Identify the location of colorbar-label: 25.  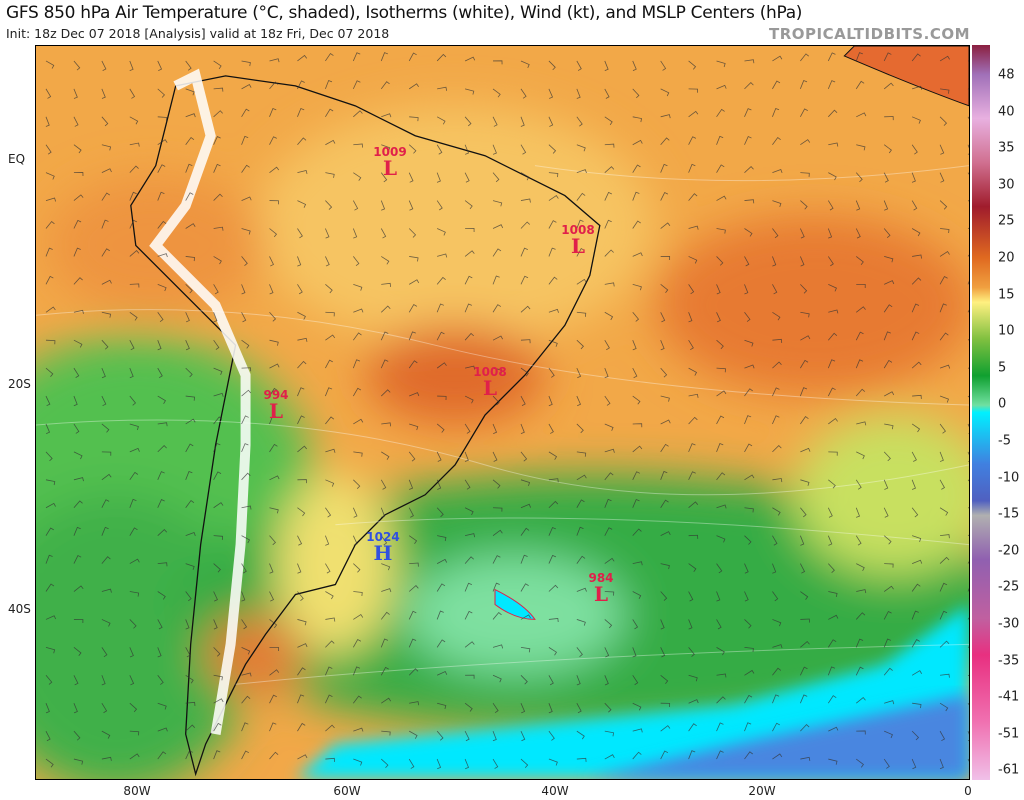
(1006, 221).